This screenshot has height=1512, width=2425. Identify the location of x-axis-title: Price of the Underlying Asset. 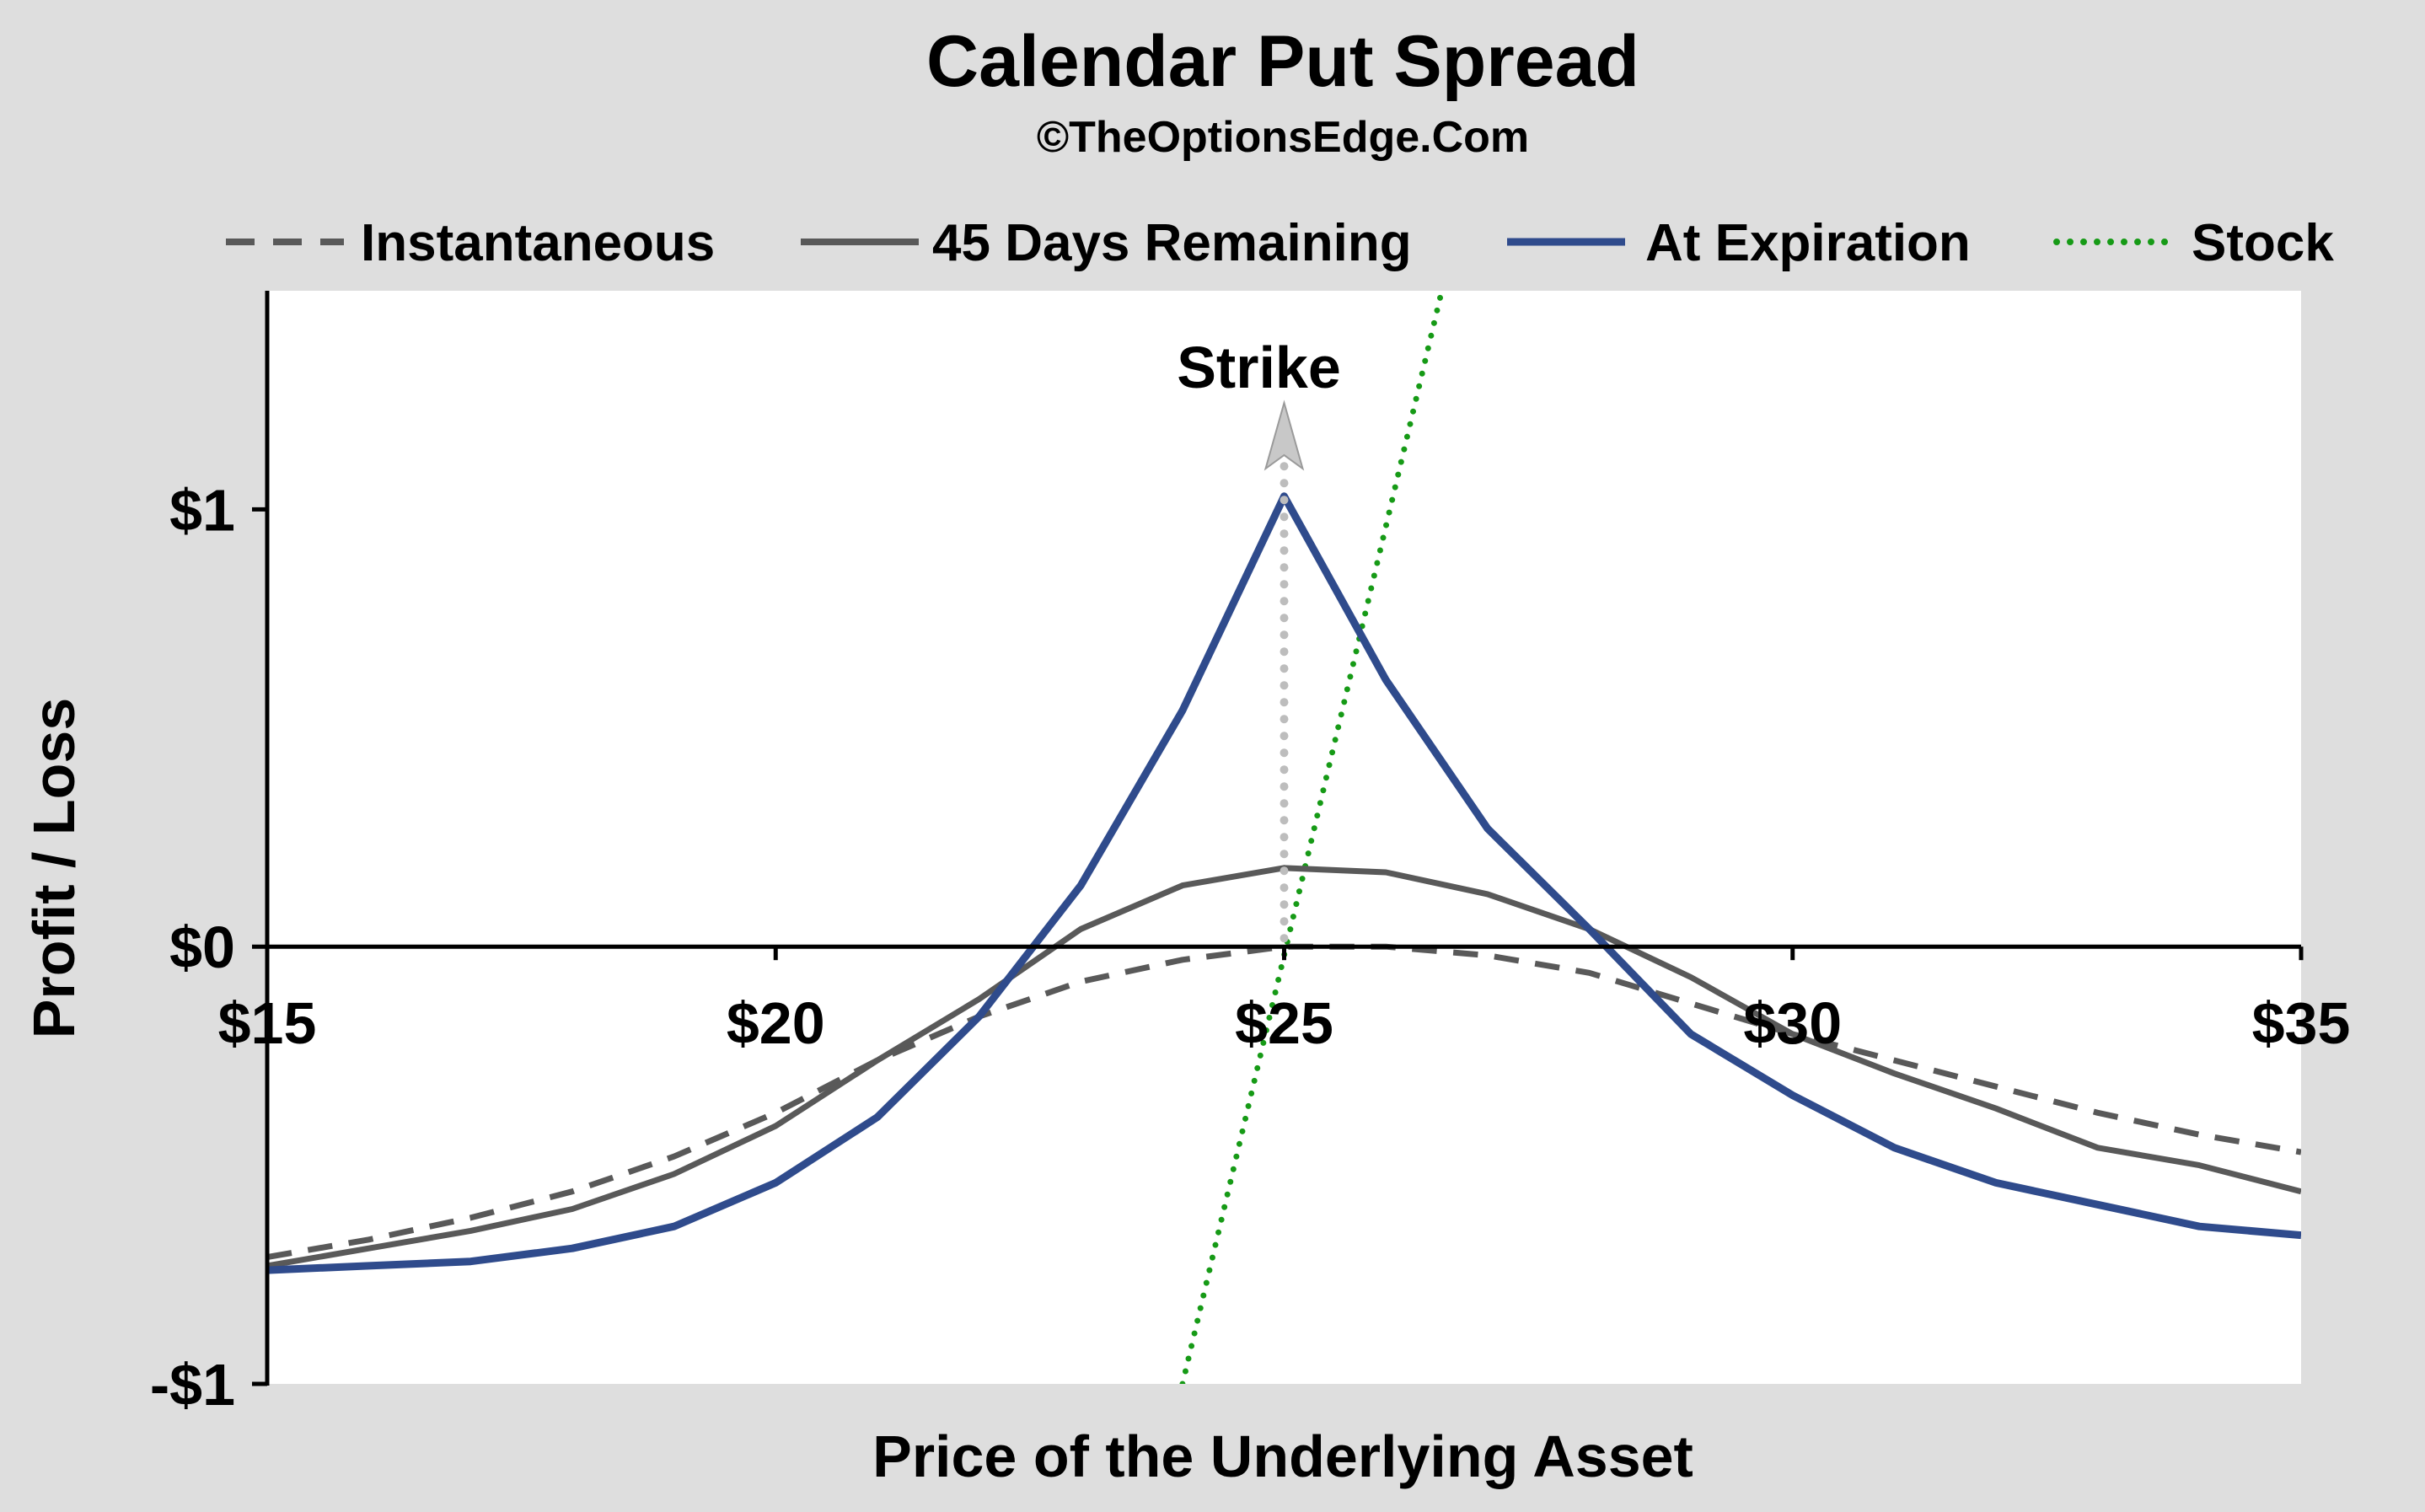
(1282, 1456).